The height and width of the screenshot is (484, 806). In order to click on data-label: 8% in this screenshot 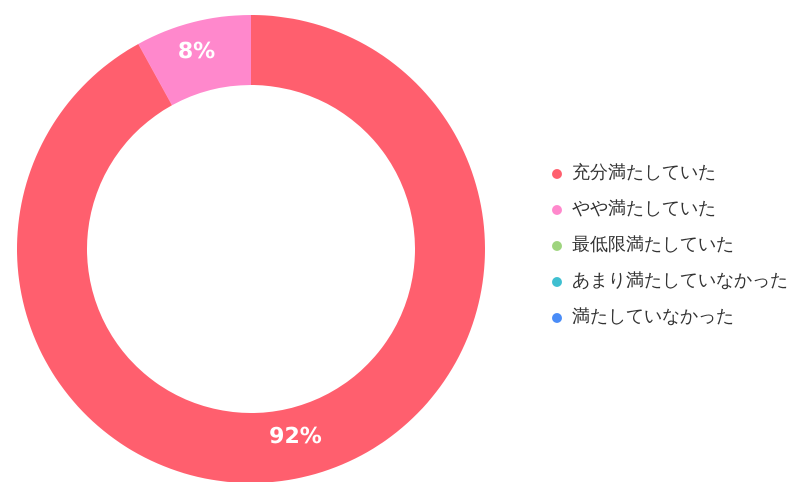, I will do `click(197, 51)`.